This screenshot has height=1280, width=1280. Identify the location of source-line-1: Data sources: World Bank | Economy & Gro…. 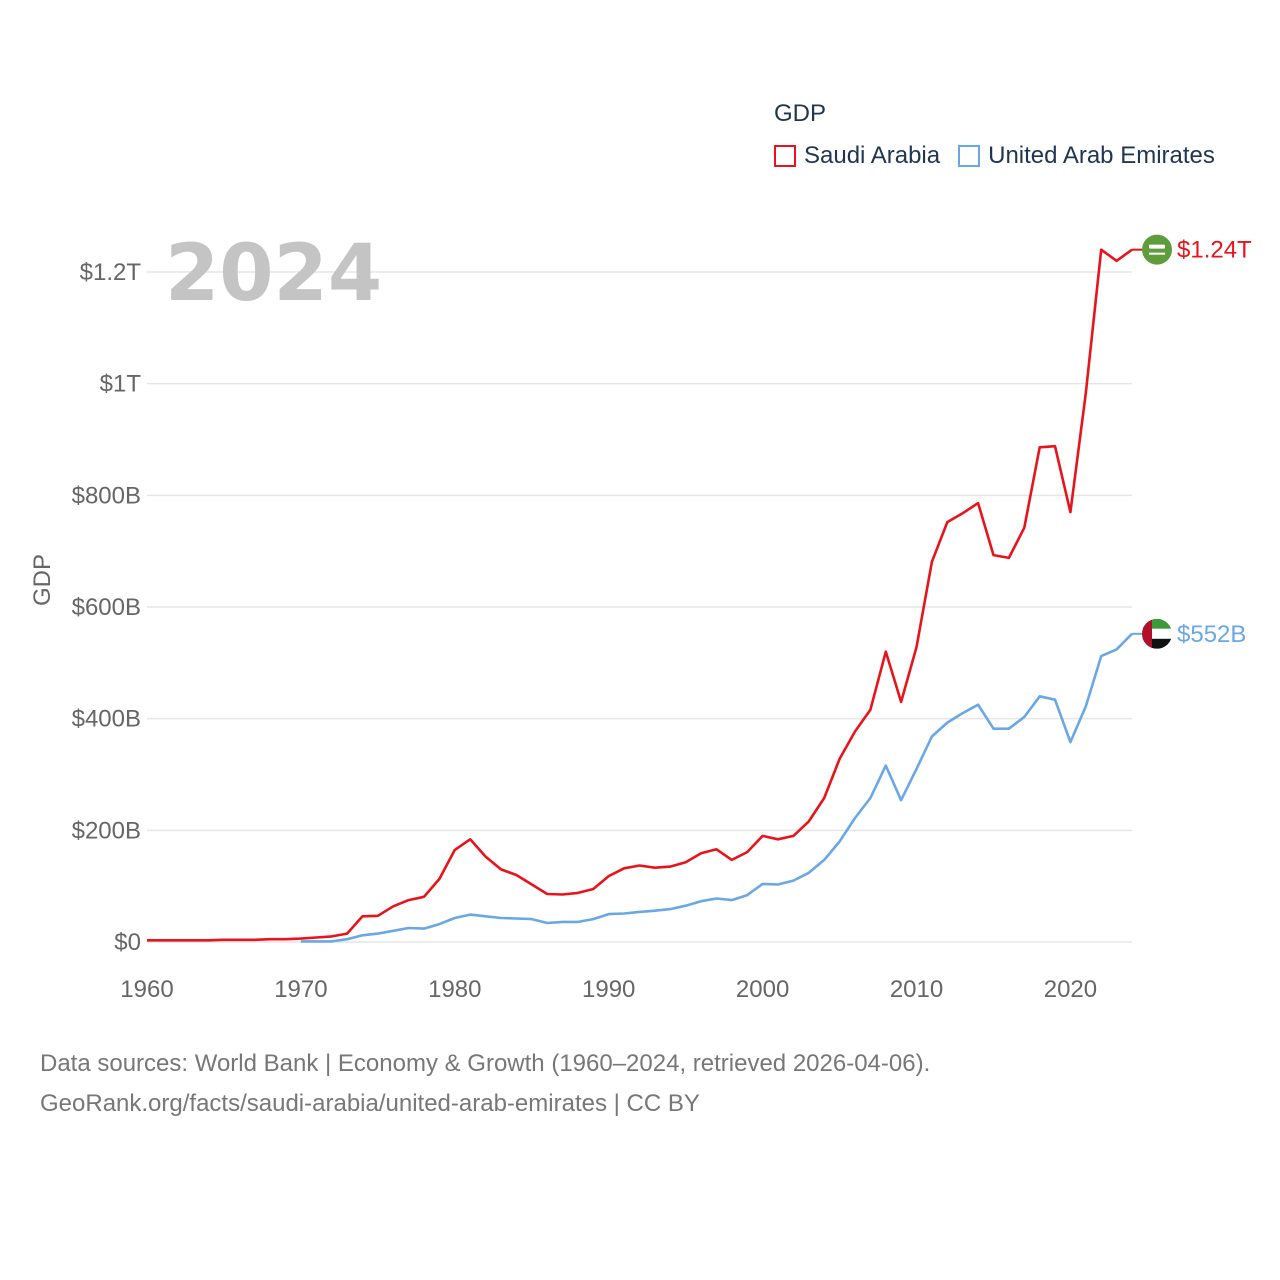
(485, 1063).